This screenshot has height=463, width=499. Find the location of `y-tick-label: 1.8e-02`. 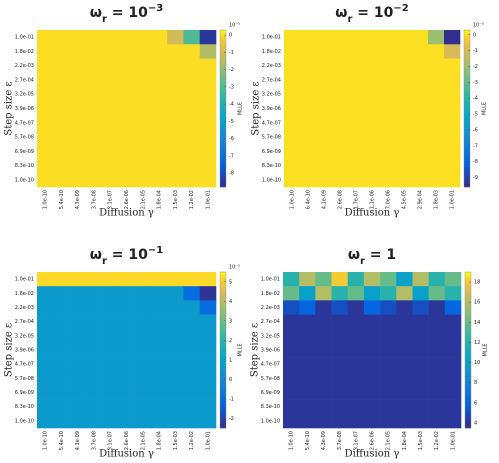

y-tick-label: 1.8e-02 is located at coordinates (271, 52).